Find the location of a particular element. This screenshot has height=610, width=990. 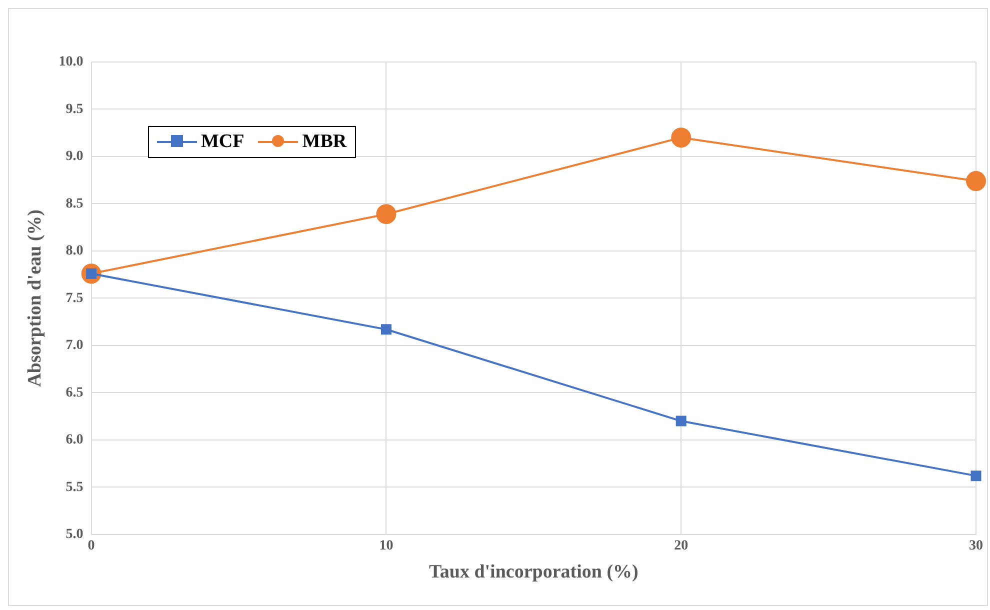

legend-label: MBR is located at coordinates (324, 142).